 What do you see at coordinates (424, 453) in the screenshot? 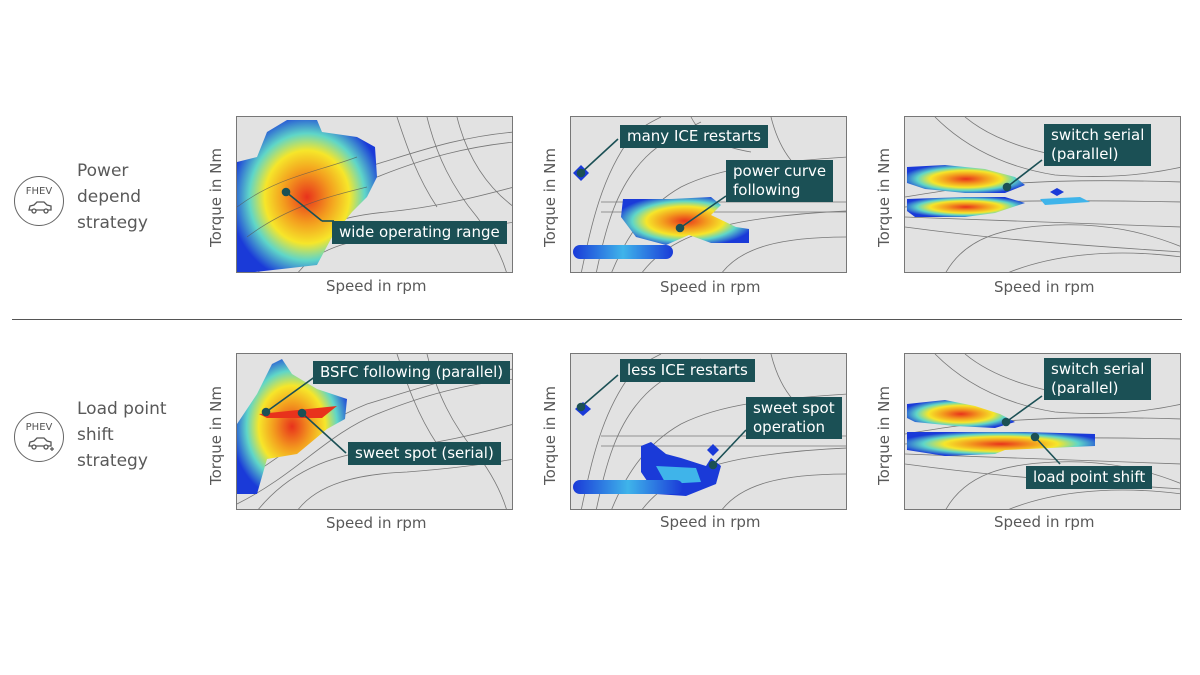
I see `callout-sweet-spot-serial: sweet spot (serial)` at bounding box center [424, 453].